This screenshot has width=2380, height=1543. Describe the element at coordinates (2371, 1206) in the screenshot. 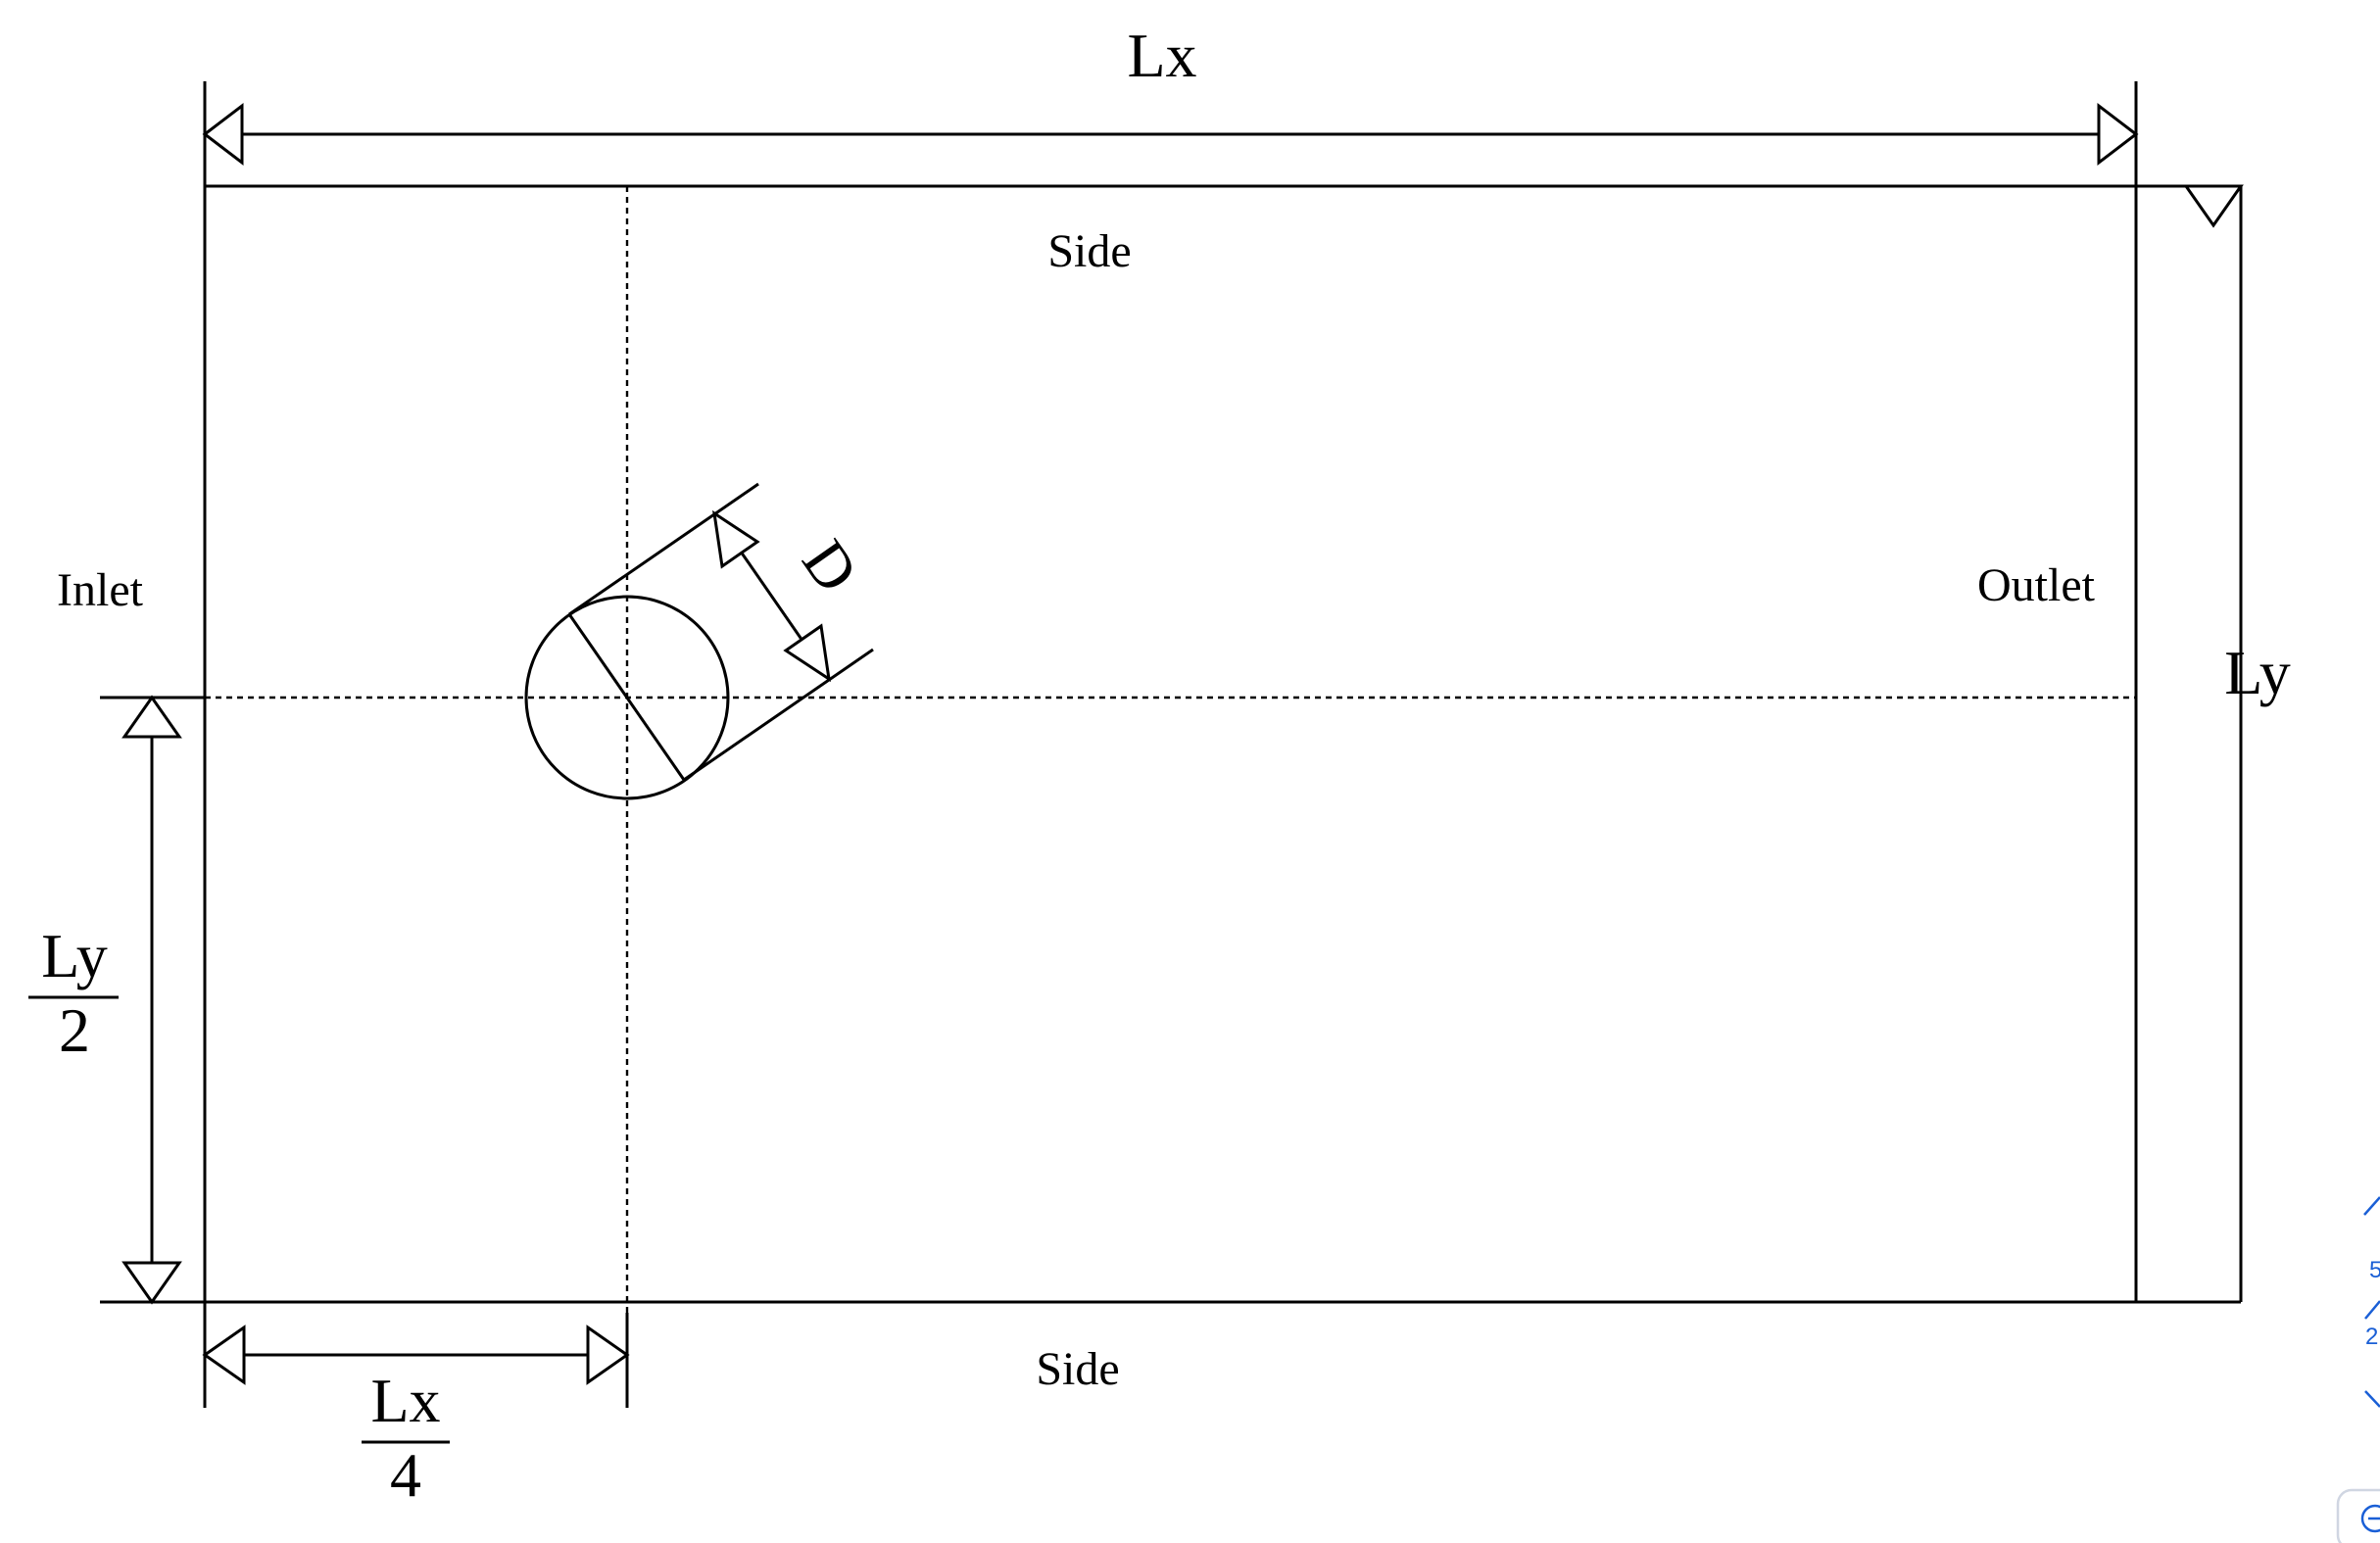

I see `chevron-up-icon` at that location.